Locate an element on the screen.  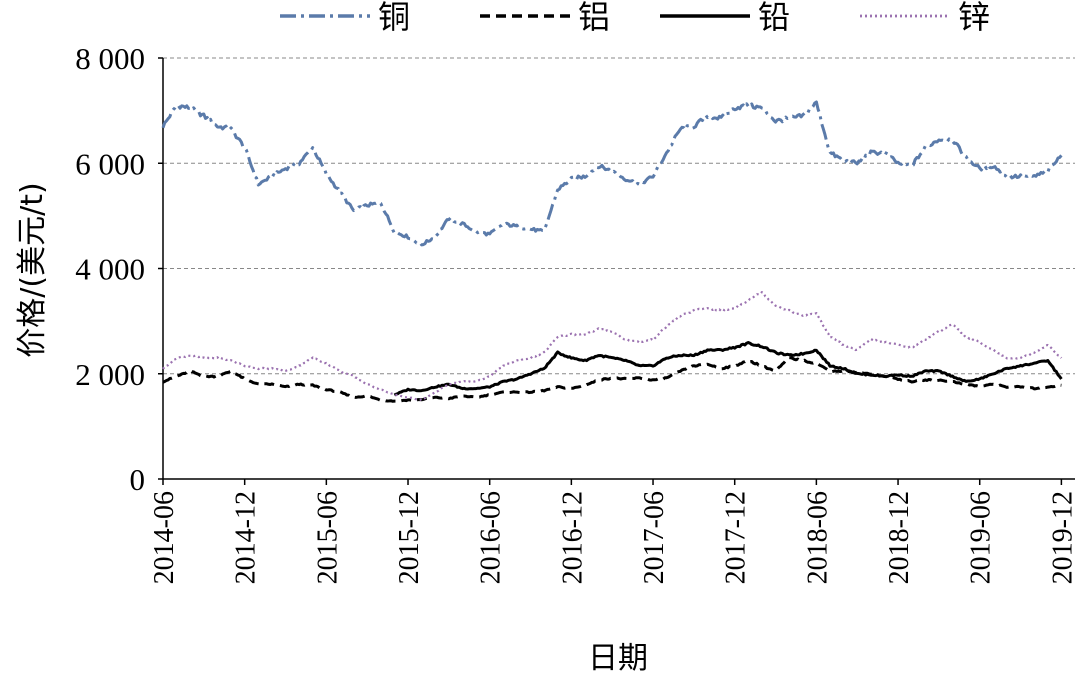
x-tick-label: 2018-12 is located at coordinates (899, 537).